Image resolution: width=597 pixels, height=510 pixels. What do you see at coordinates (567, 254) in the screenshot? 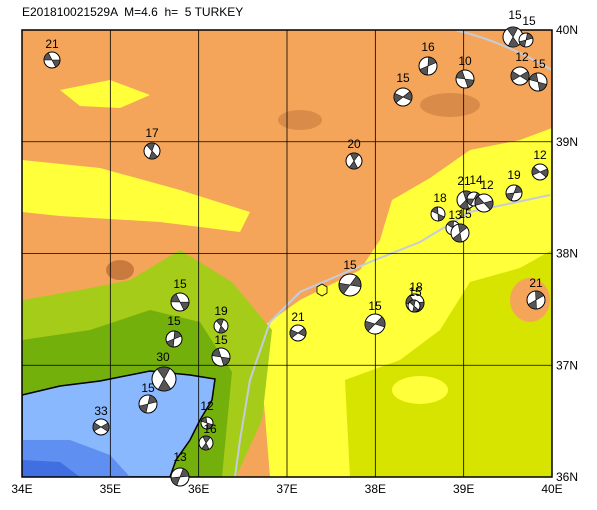
I see `latitude-label: 38N` at bounding box center [567, 254].